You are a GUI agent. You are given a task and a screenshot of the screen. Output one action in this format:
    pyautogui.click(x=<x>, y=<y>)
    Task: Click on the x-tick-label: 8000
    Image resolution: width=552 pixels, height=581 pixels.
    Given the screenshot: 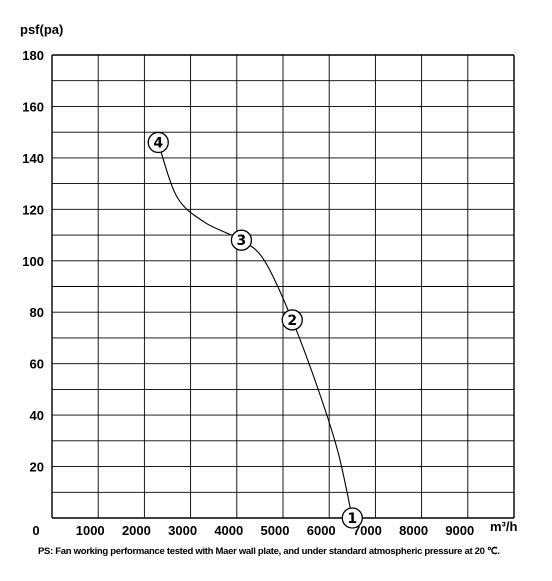 What is the action you would take?
    pyautogui.click(x=413, y=530)
    